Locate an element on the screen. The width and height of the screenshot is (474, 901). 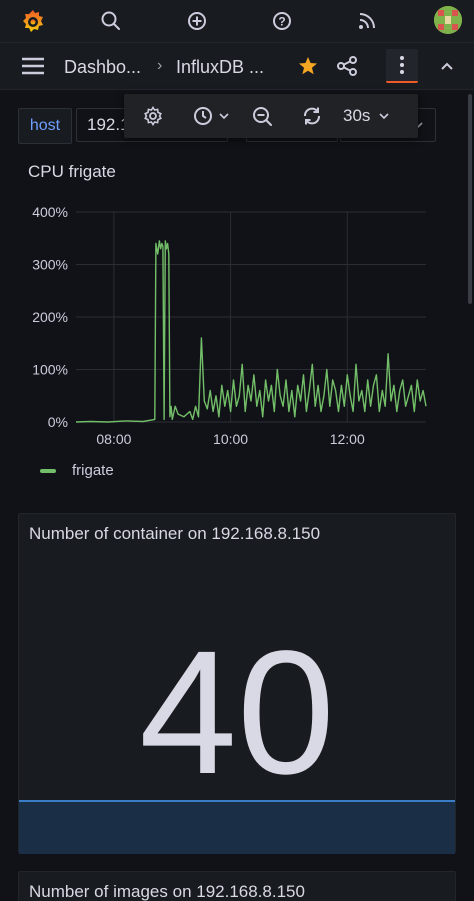
legend-label-frigate: frigate is located at coordinates (93, 470).